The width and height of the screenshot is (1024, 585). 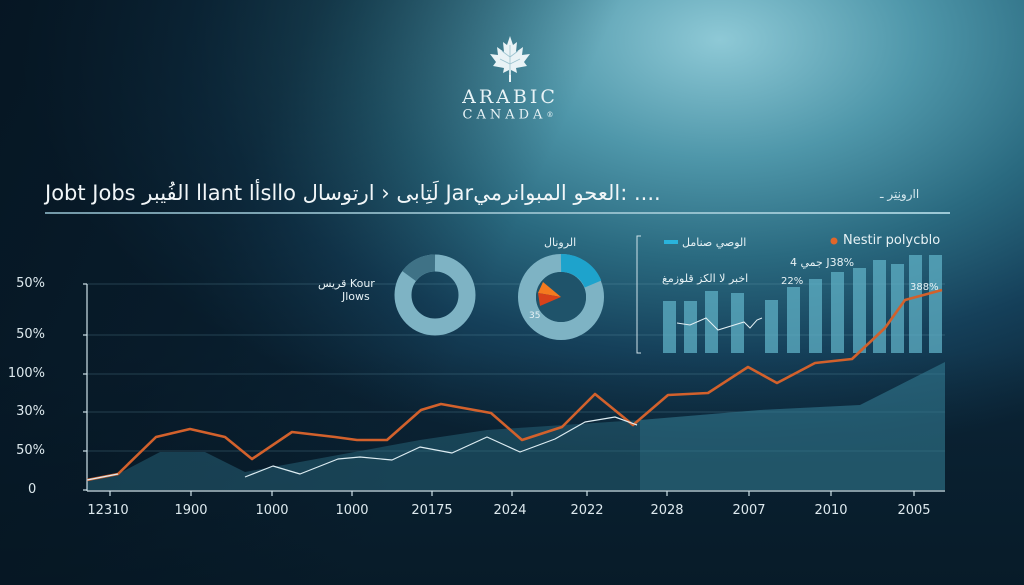 What do you see at coordinates (102, 477) in the screenshot?
I see `white-line` at bounding box center [102, 477].